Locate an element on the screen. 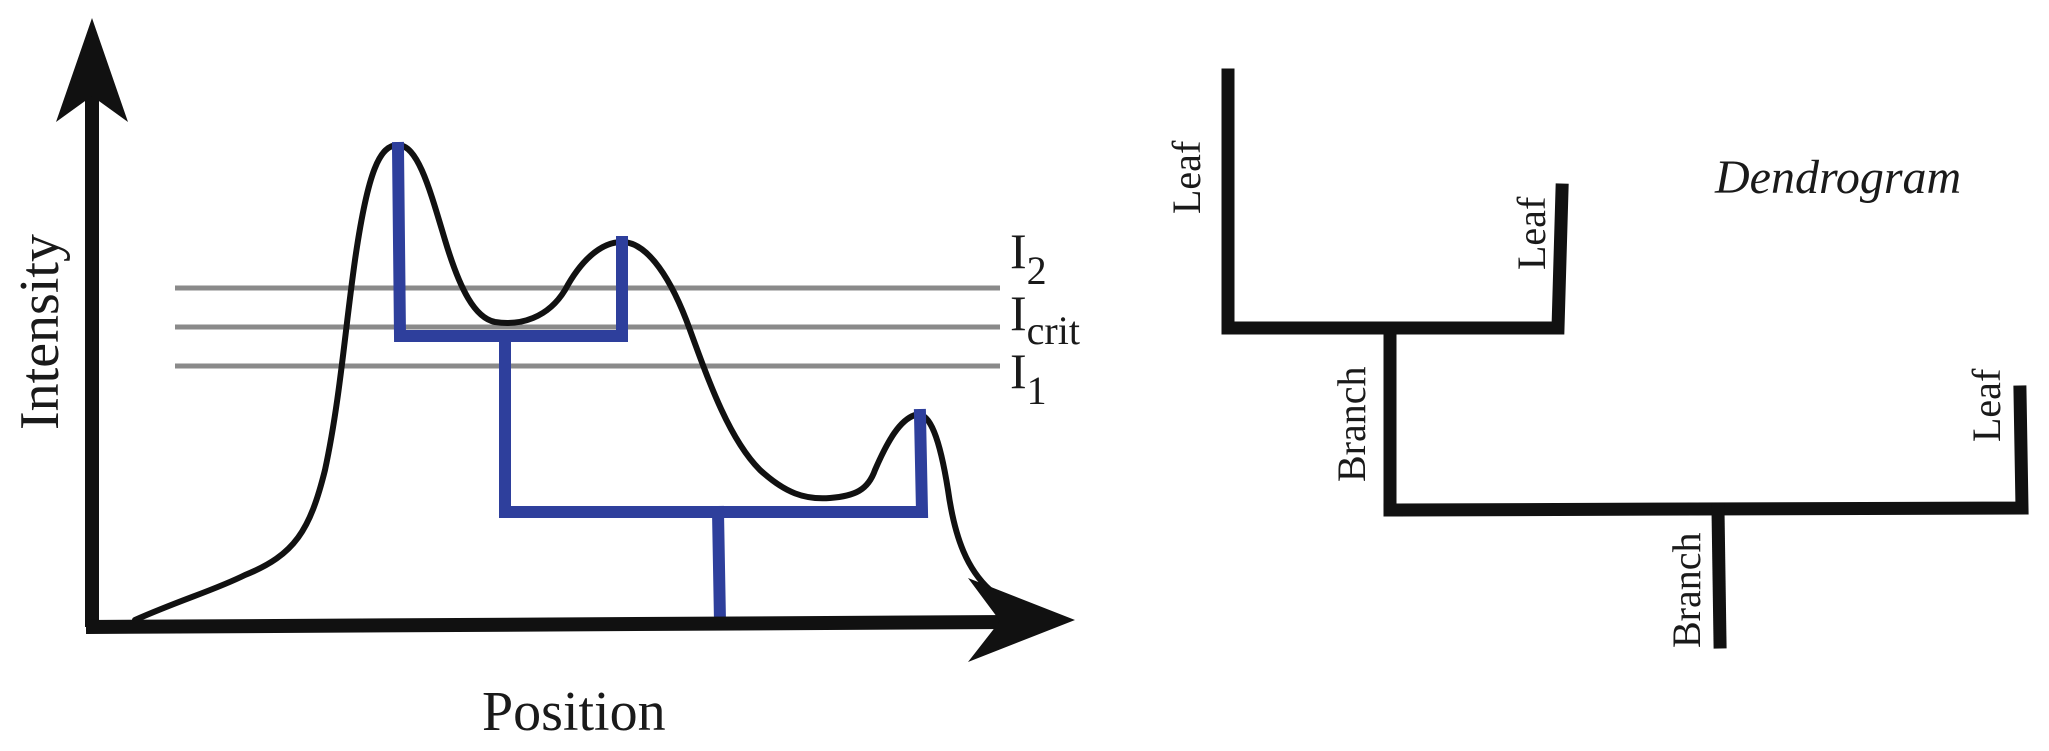 This screenshot has height=751, width=2049. branch-label-1: Branch is located at coordinates (1351, 424).